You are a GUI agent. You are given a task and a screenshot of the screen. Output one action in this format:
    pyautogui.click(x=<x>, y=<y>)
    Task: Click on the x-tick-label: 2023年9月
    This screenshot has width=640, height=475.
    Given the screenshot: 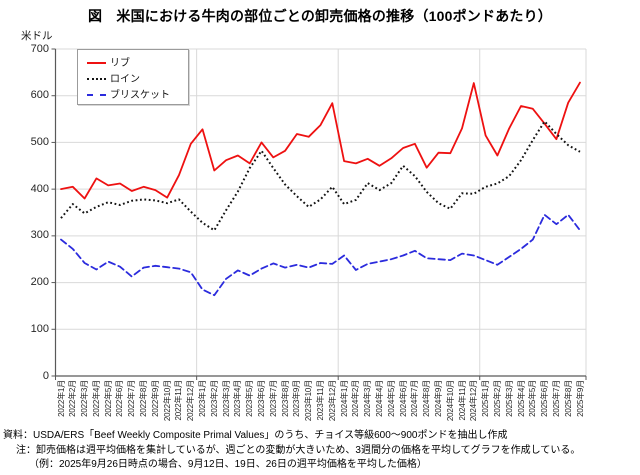 What is the action you would take?
    pyautogui.click(x=297, y=398)
    